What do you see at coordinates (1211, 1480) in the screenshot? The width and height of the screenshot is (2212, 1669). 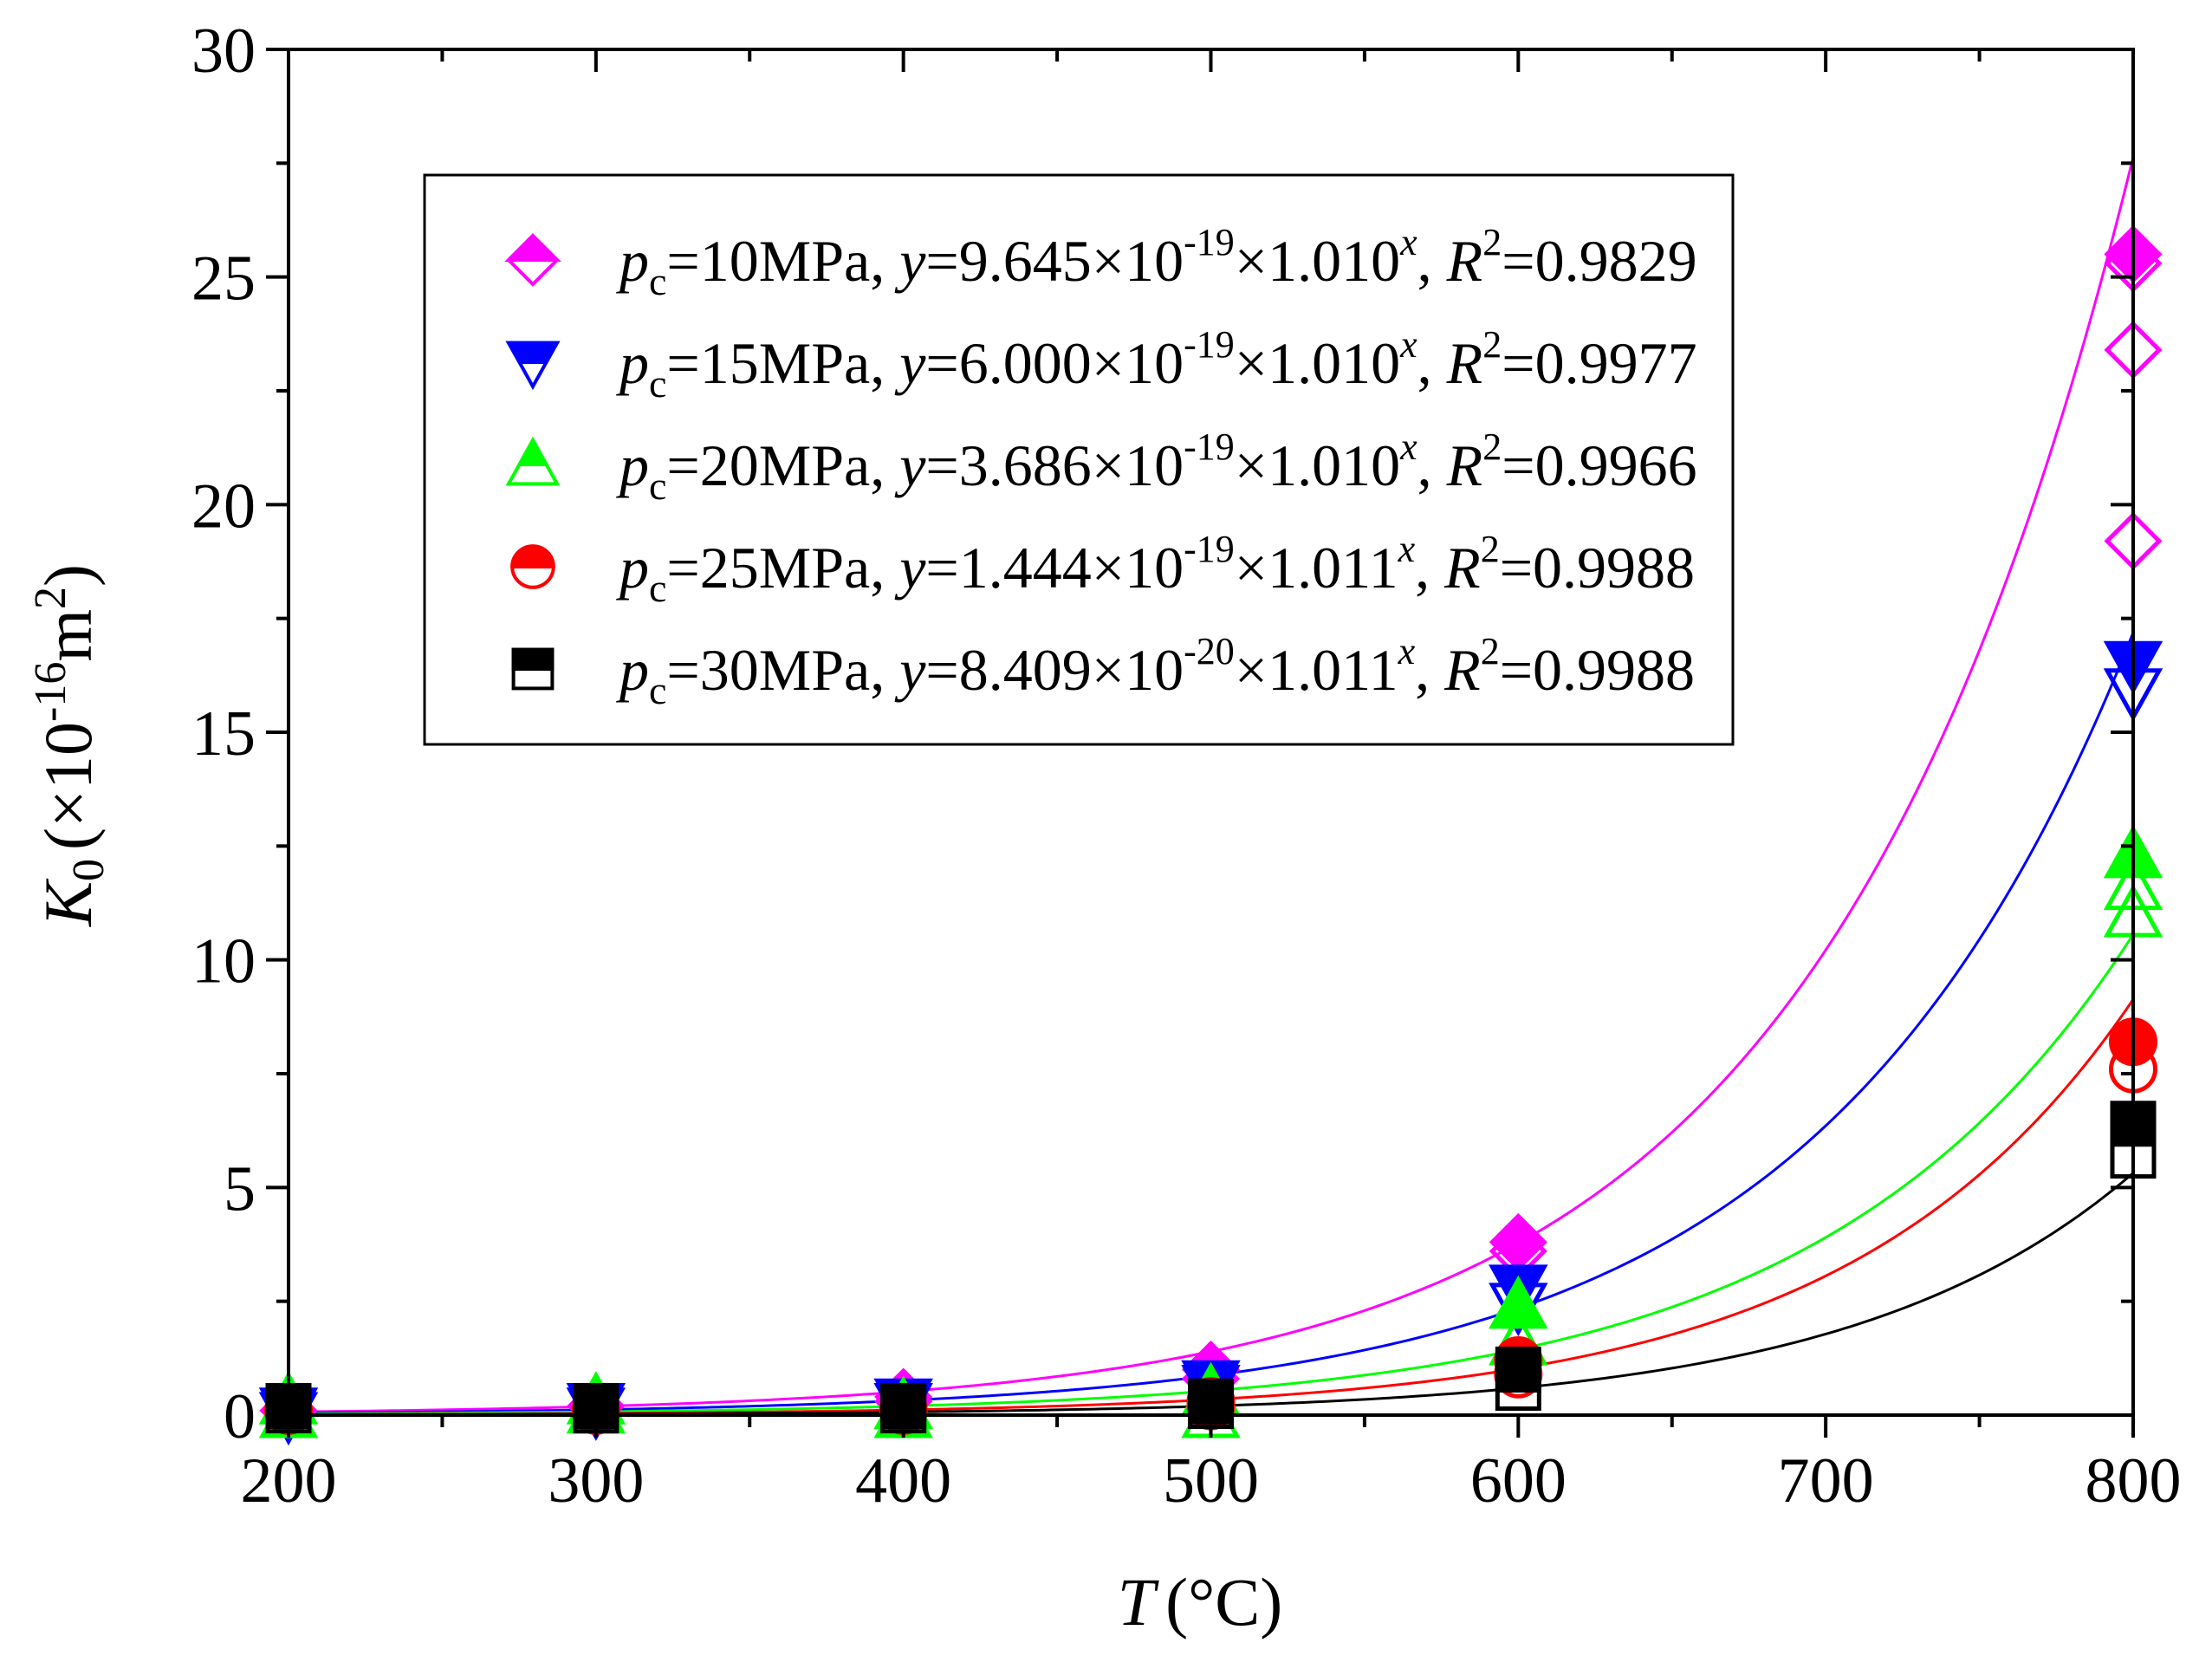 I see `x-tick-label: 500` at bounding box center [1211, 1480].